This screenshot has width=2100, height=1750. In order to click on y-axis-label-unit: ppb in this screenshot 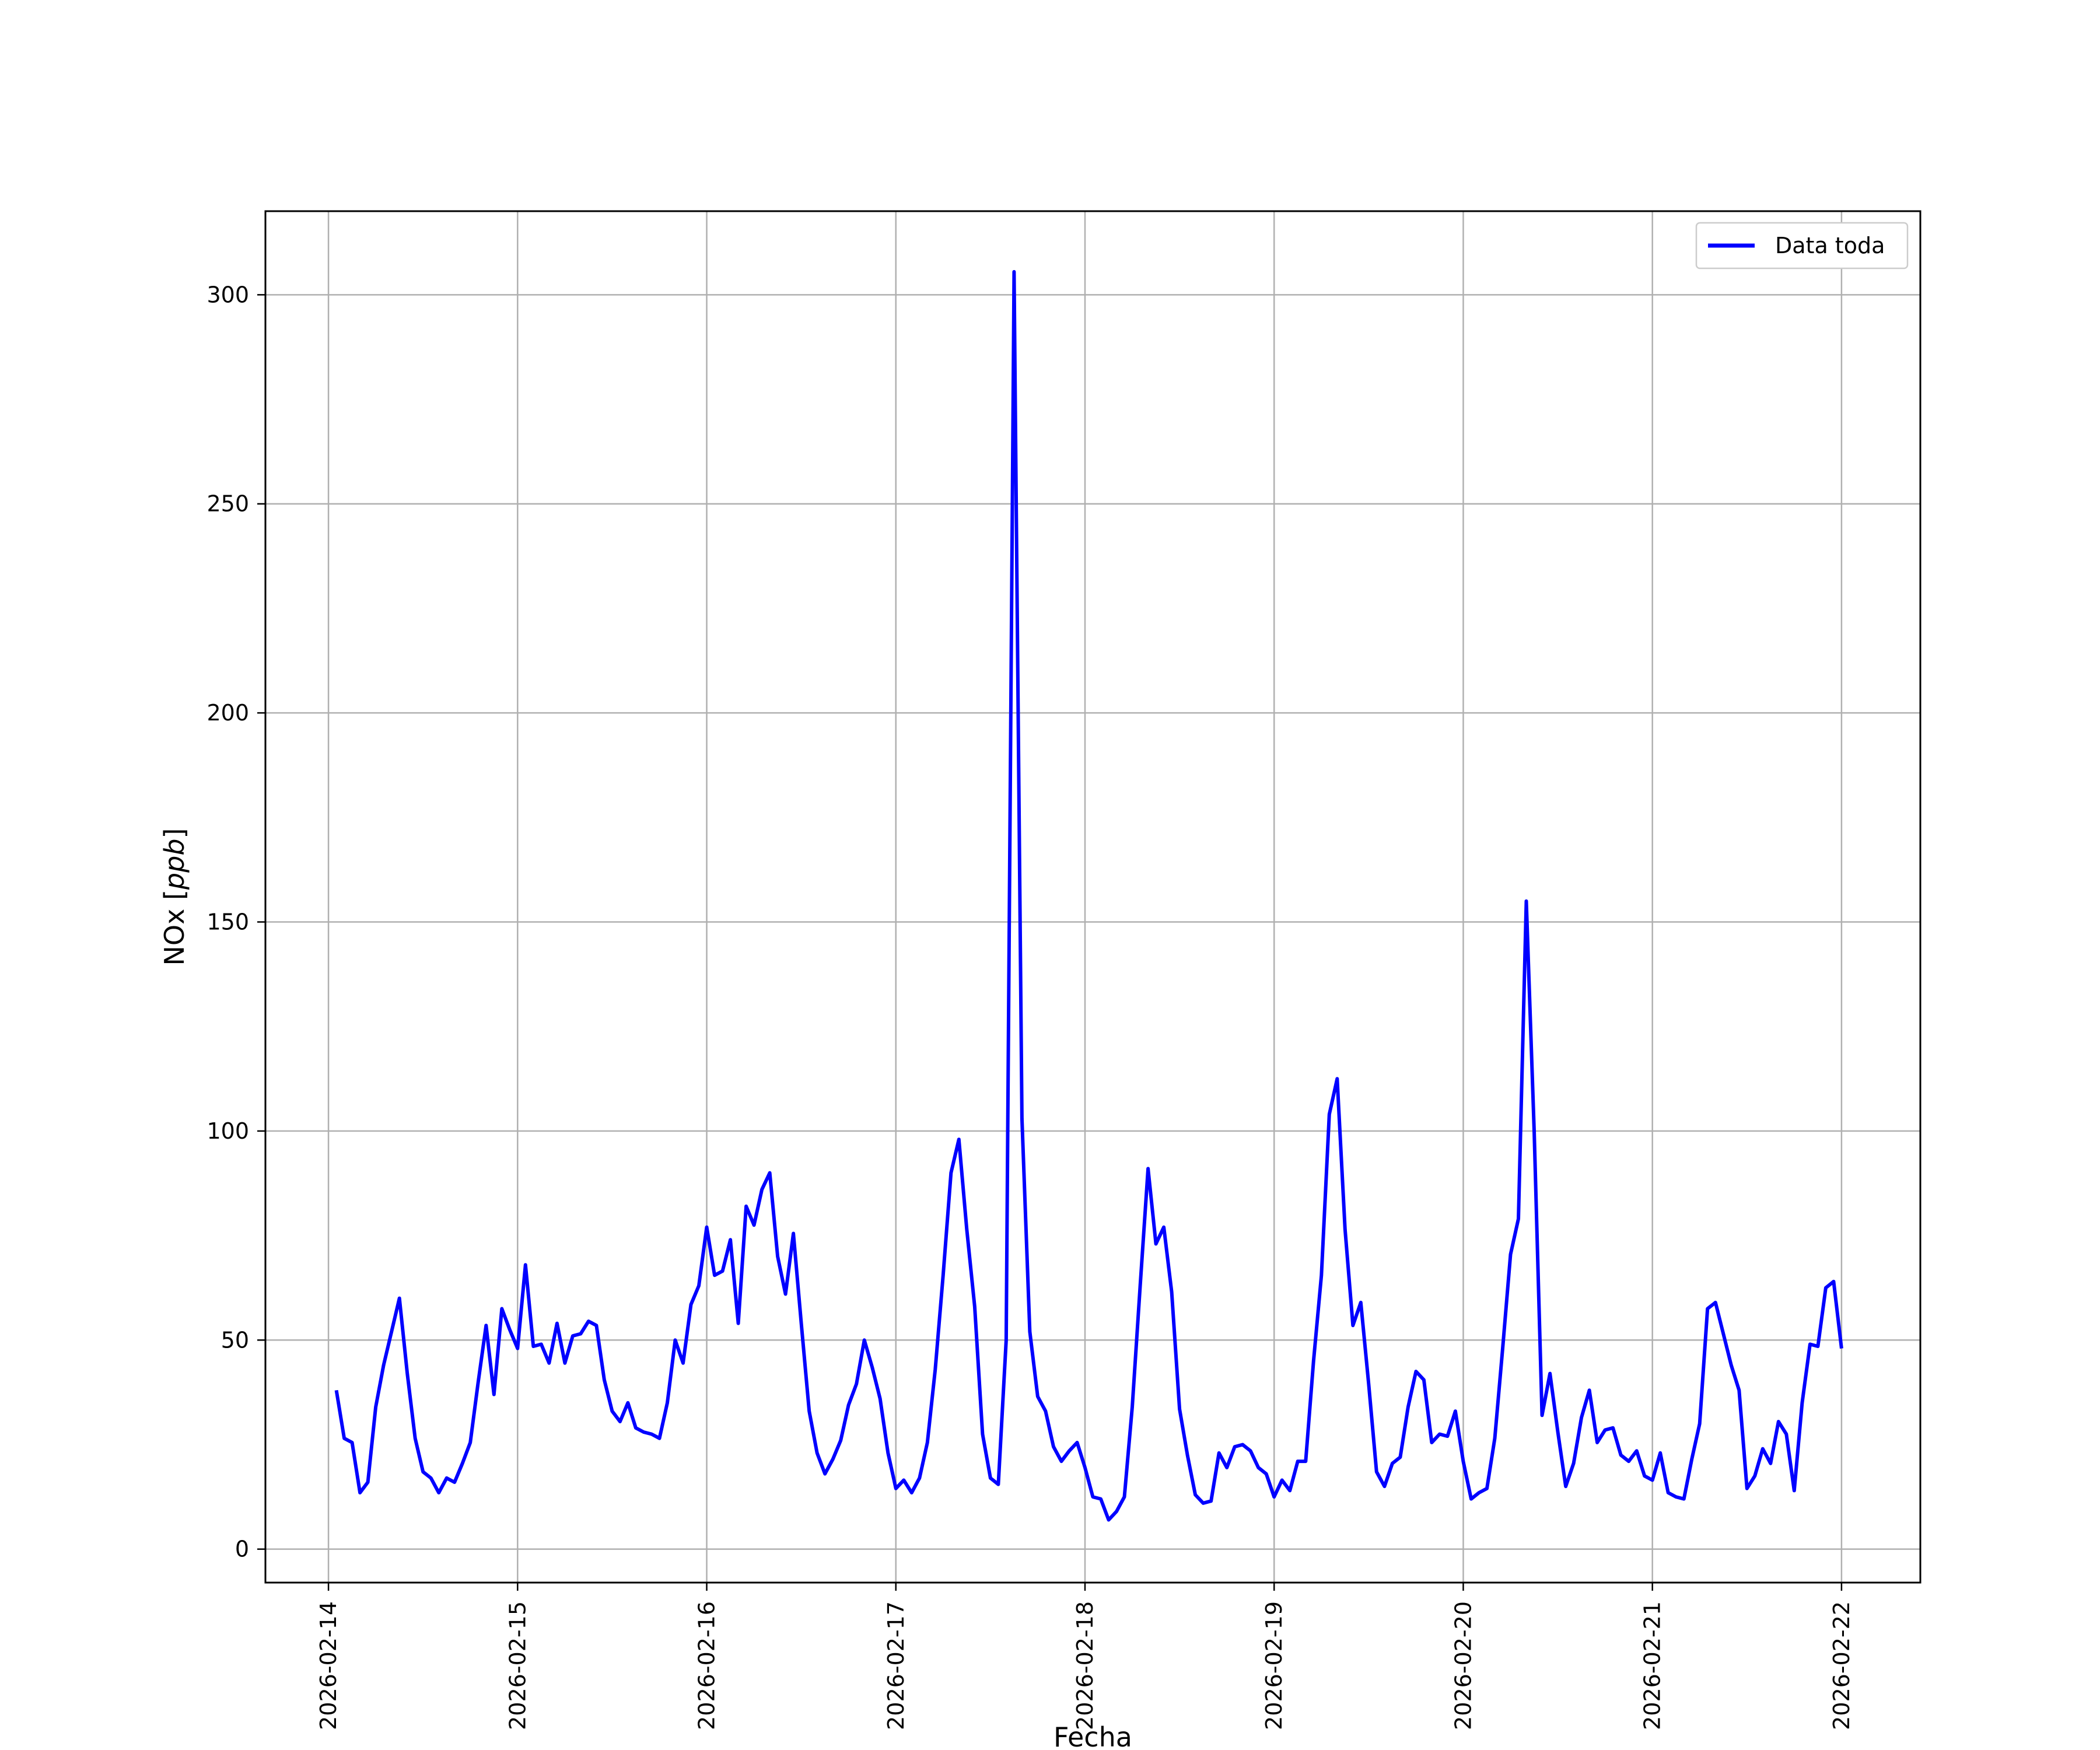, I will do `click(174, 864)`.